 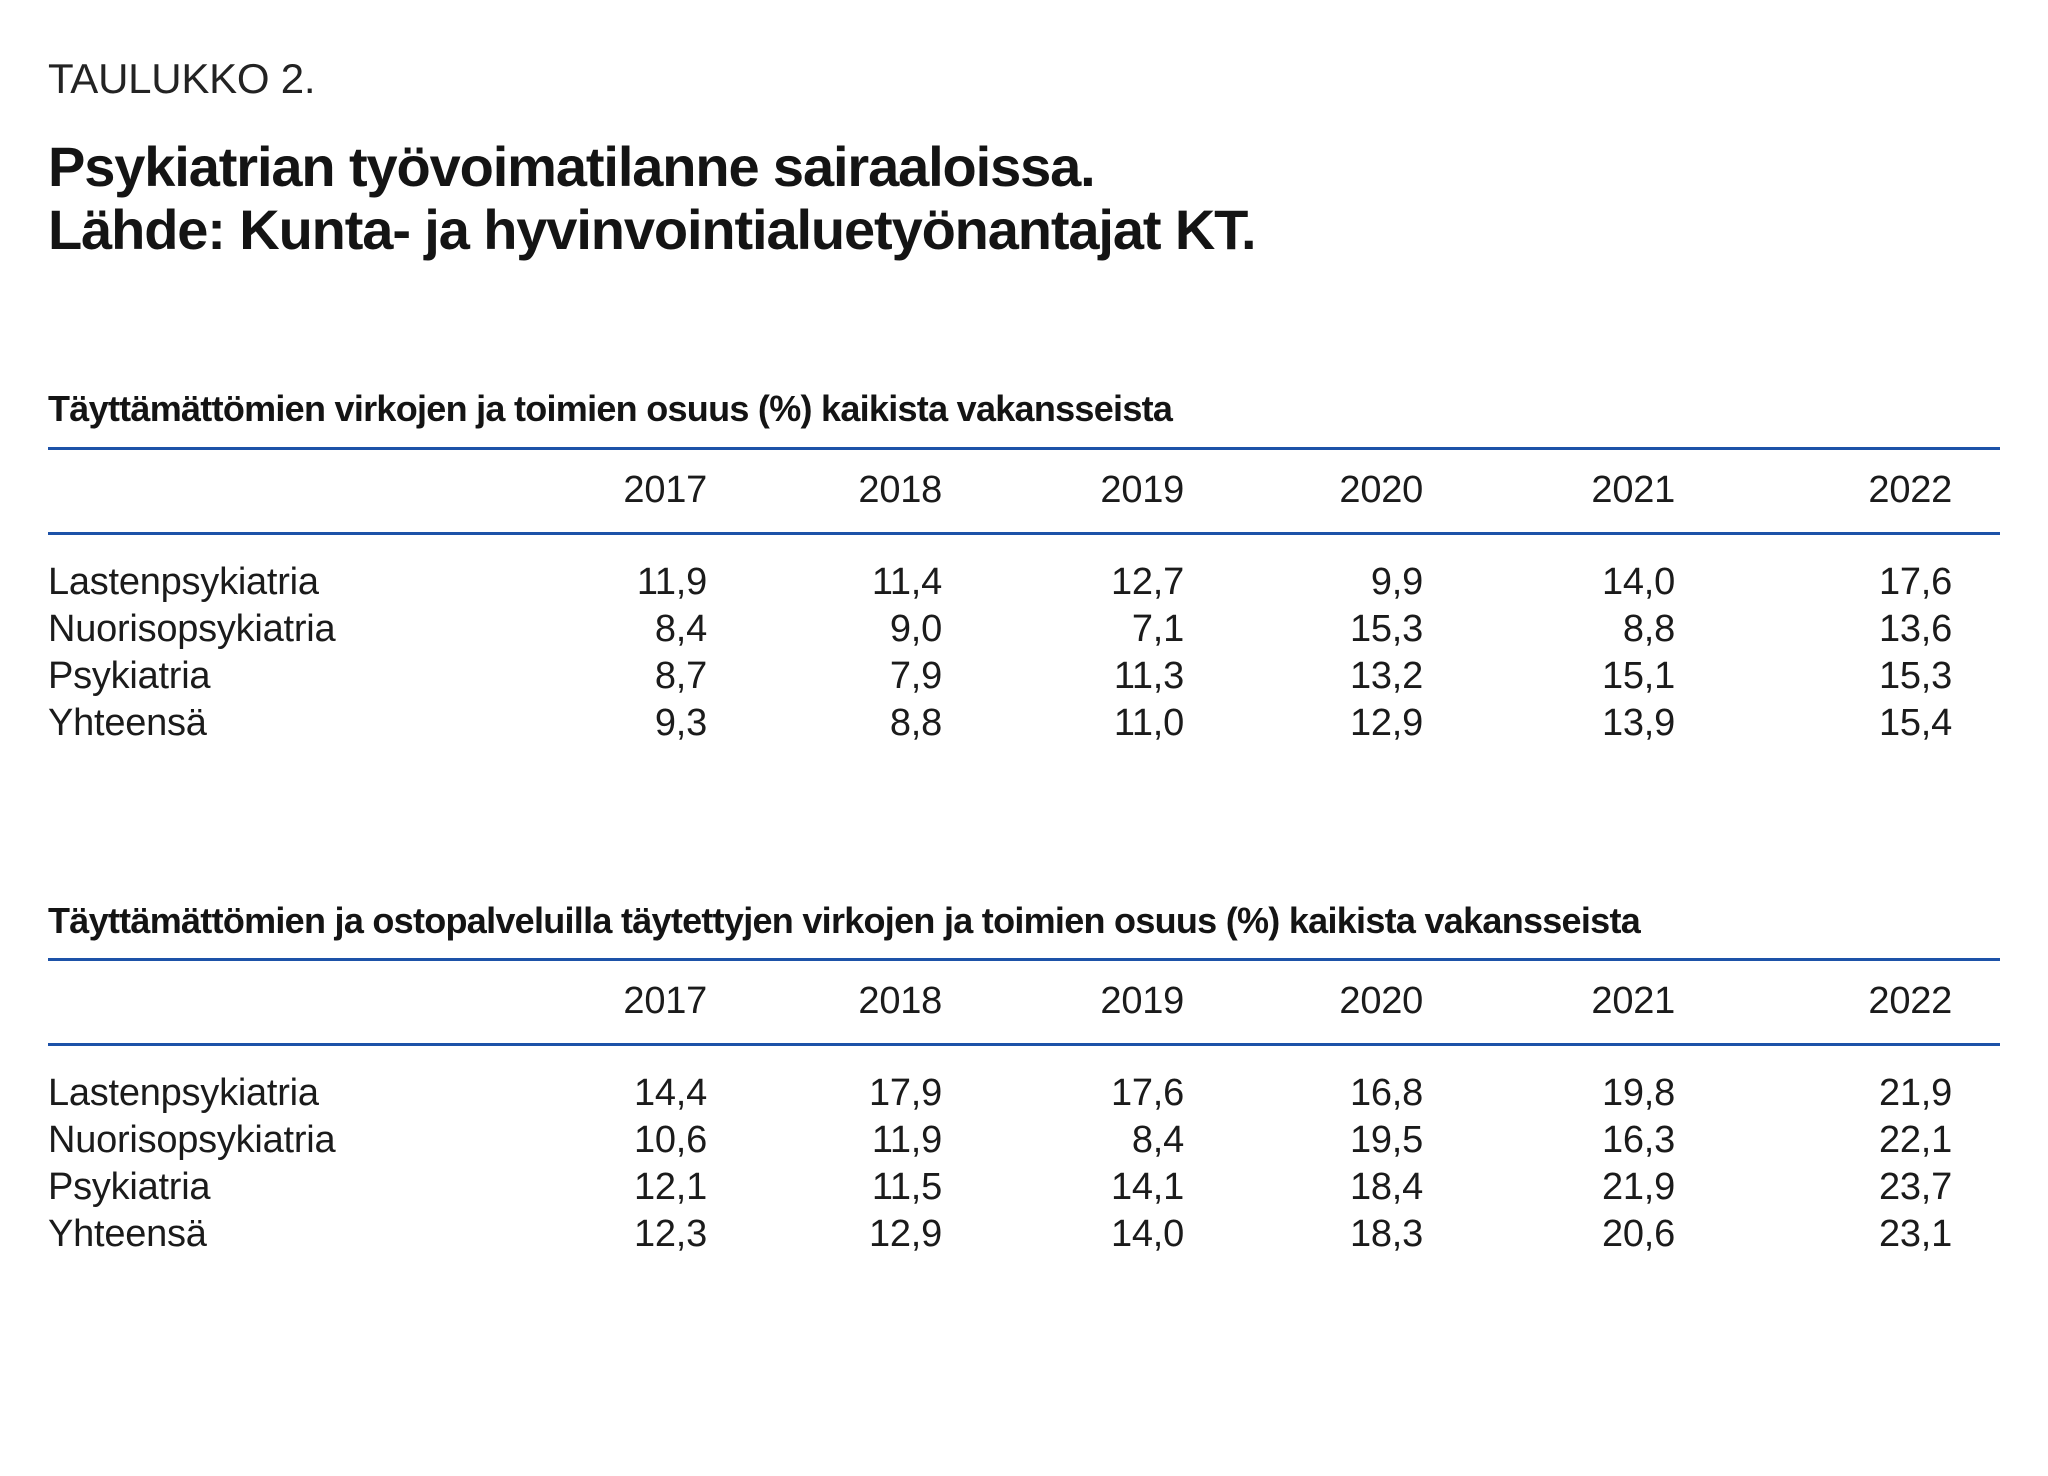 What do you see at coordinates (1024, 1234) in the screenshot?
I see `table-row-yhteensa: Yhteensä 12,3 12,9 14,0 18,3 20,6 23,1` at bounding box center [1024, 1234].